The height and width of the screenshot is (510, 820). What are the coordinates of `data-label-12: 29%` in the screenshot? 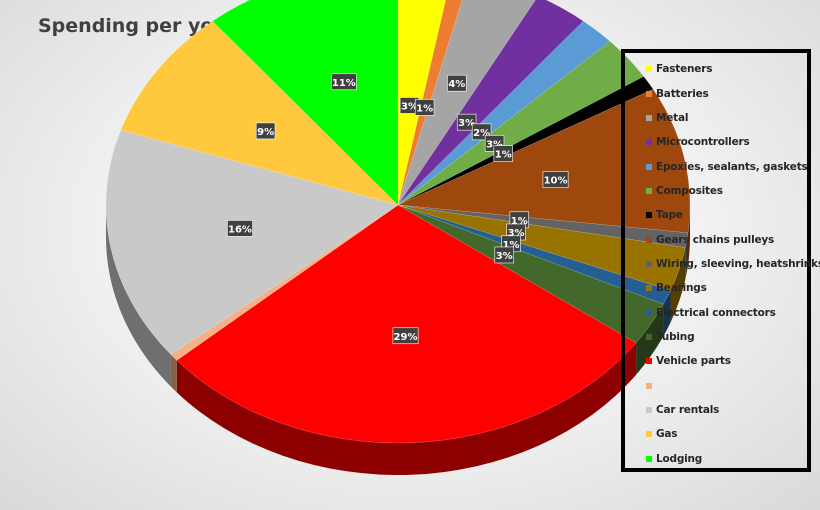 It's located at (405, 336).